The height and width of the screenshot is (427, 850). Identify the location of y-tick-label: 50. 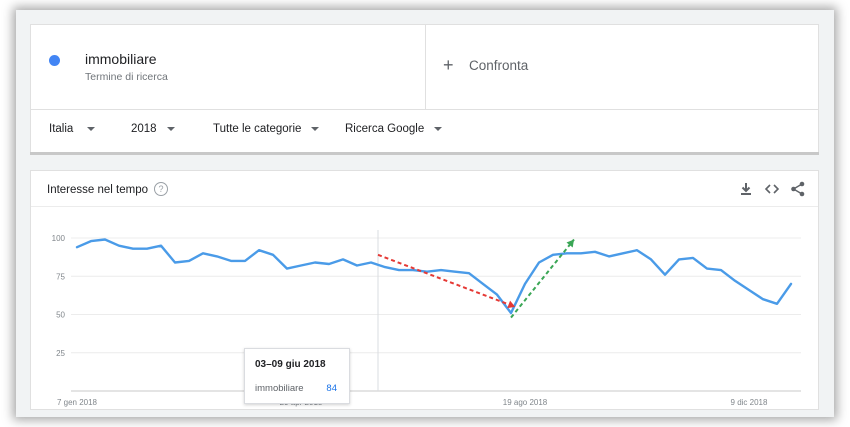
(60, 315).